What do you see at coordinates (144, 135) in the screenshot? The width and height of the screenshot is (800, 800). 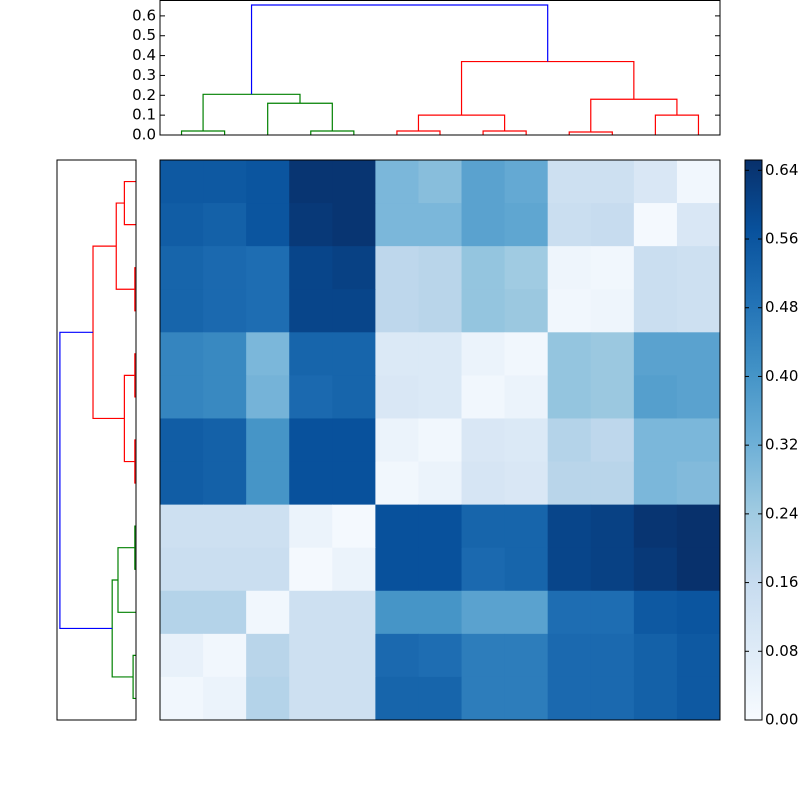 I see `y-tick-label: 0.0` at bounding box center [144, 135].